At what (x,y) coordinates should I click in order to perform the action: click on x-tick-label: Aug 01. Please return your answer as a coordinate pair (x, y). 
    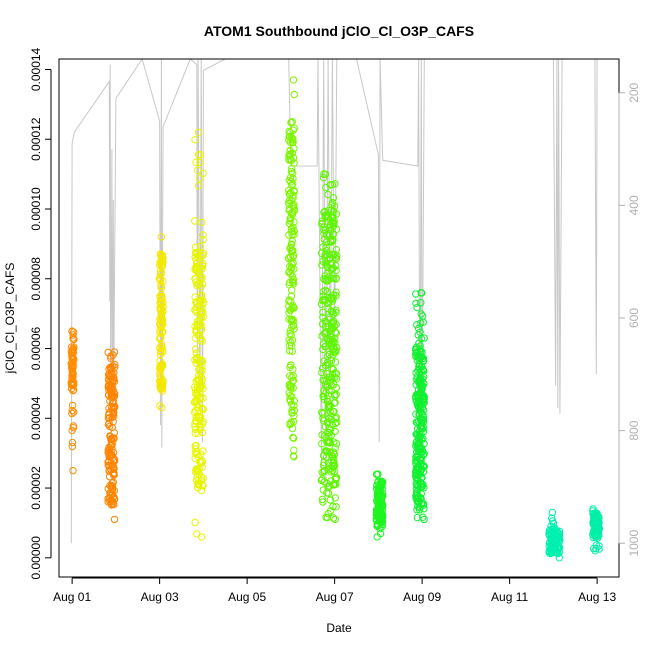
    Looking at the image, I should click on (72, 597).